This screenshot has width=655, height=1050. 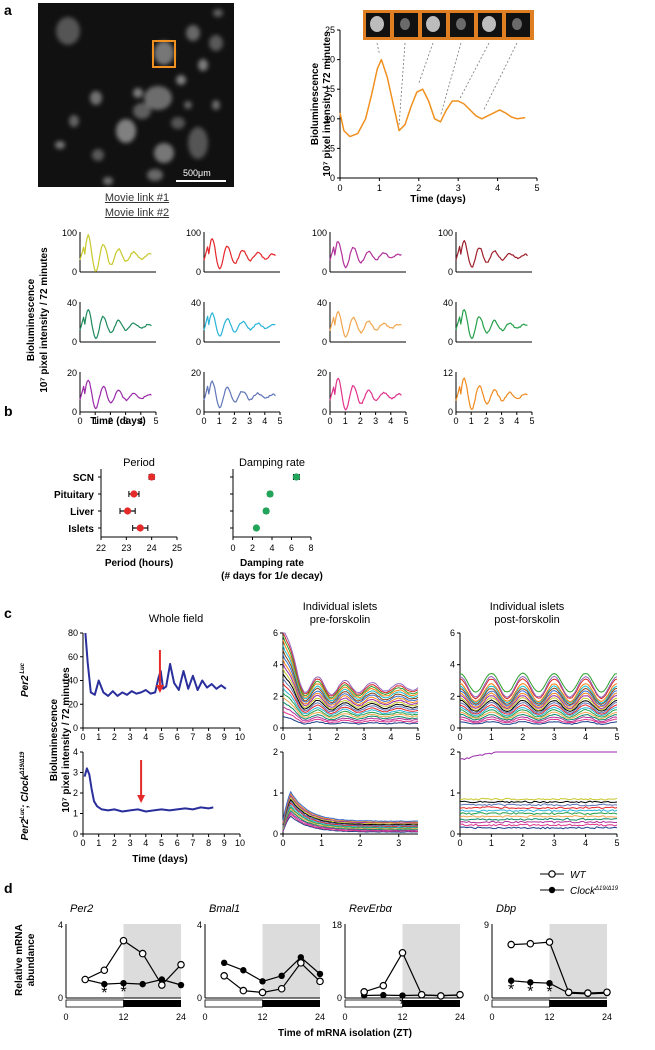 What do you see at coordinates (137, 198) in the screenshot?
I see `movie-link-1: Movie link #1` at bounding box center [137, 198].